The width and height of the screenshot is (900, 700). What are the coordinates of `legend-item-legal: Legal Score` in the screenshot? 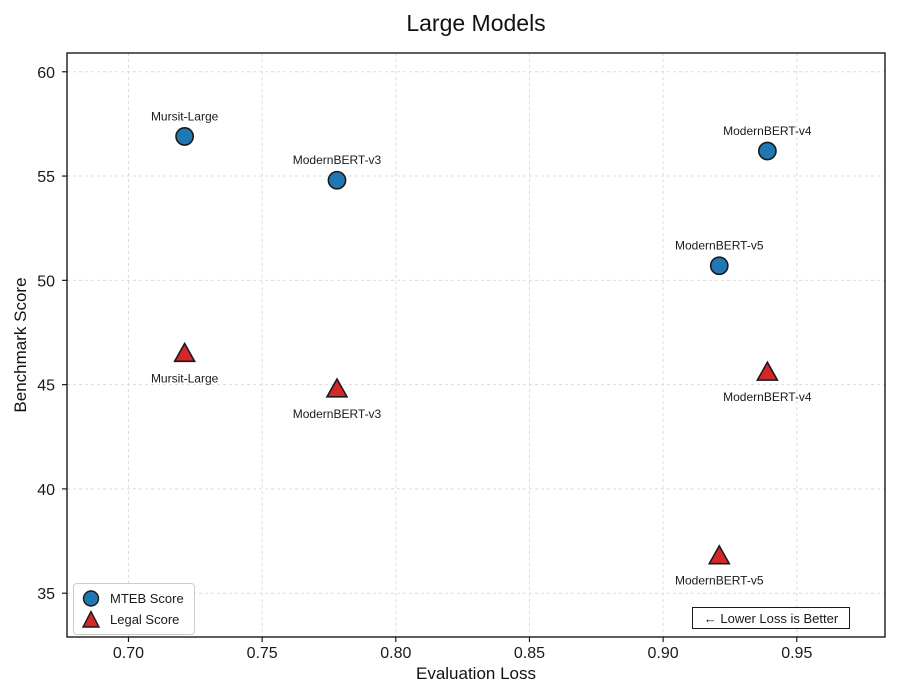 It's located at (132, 619).